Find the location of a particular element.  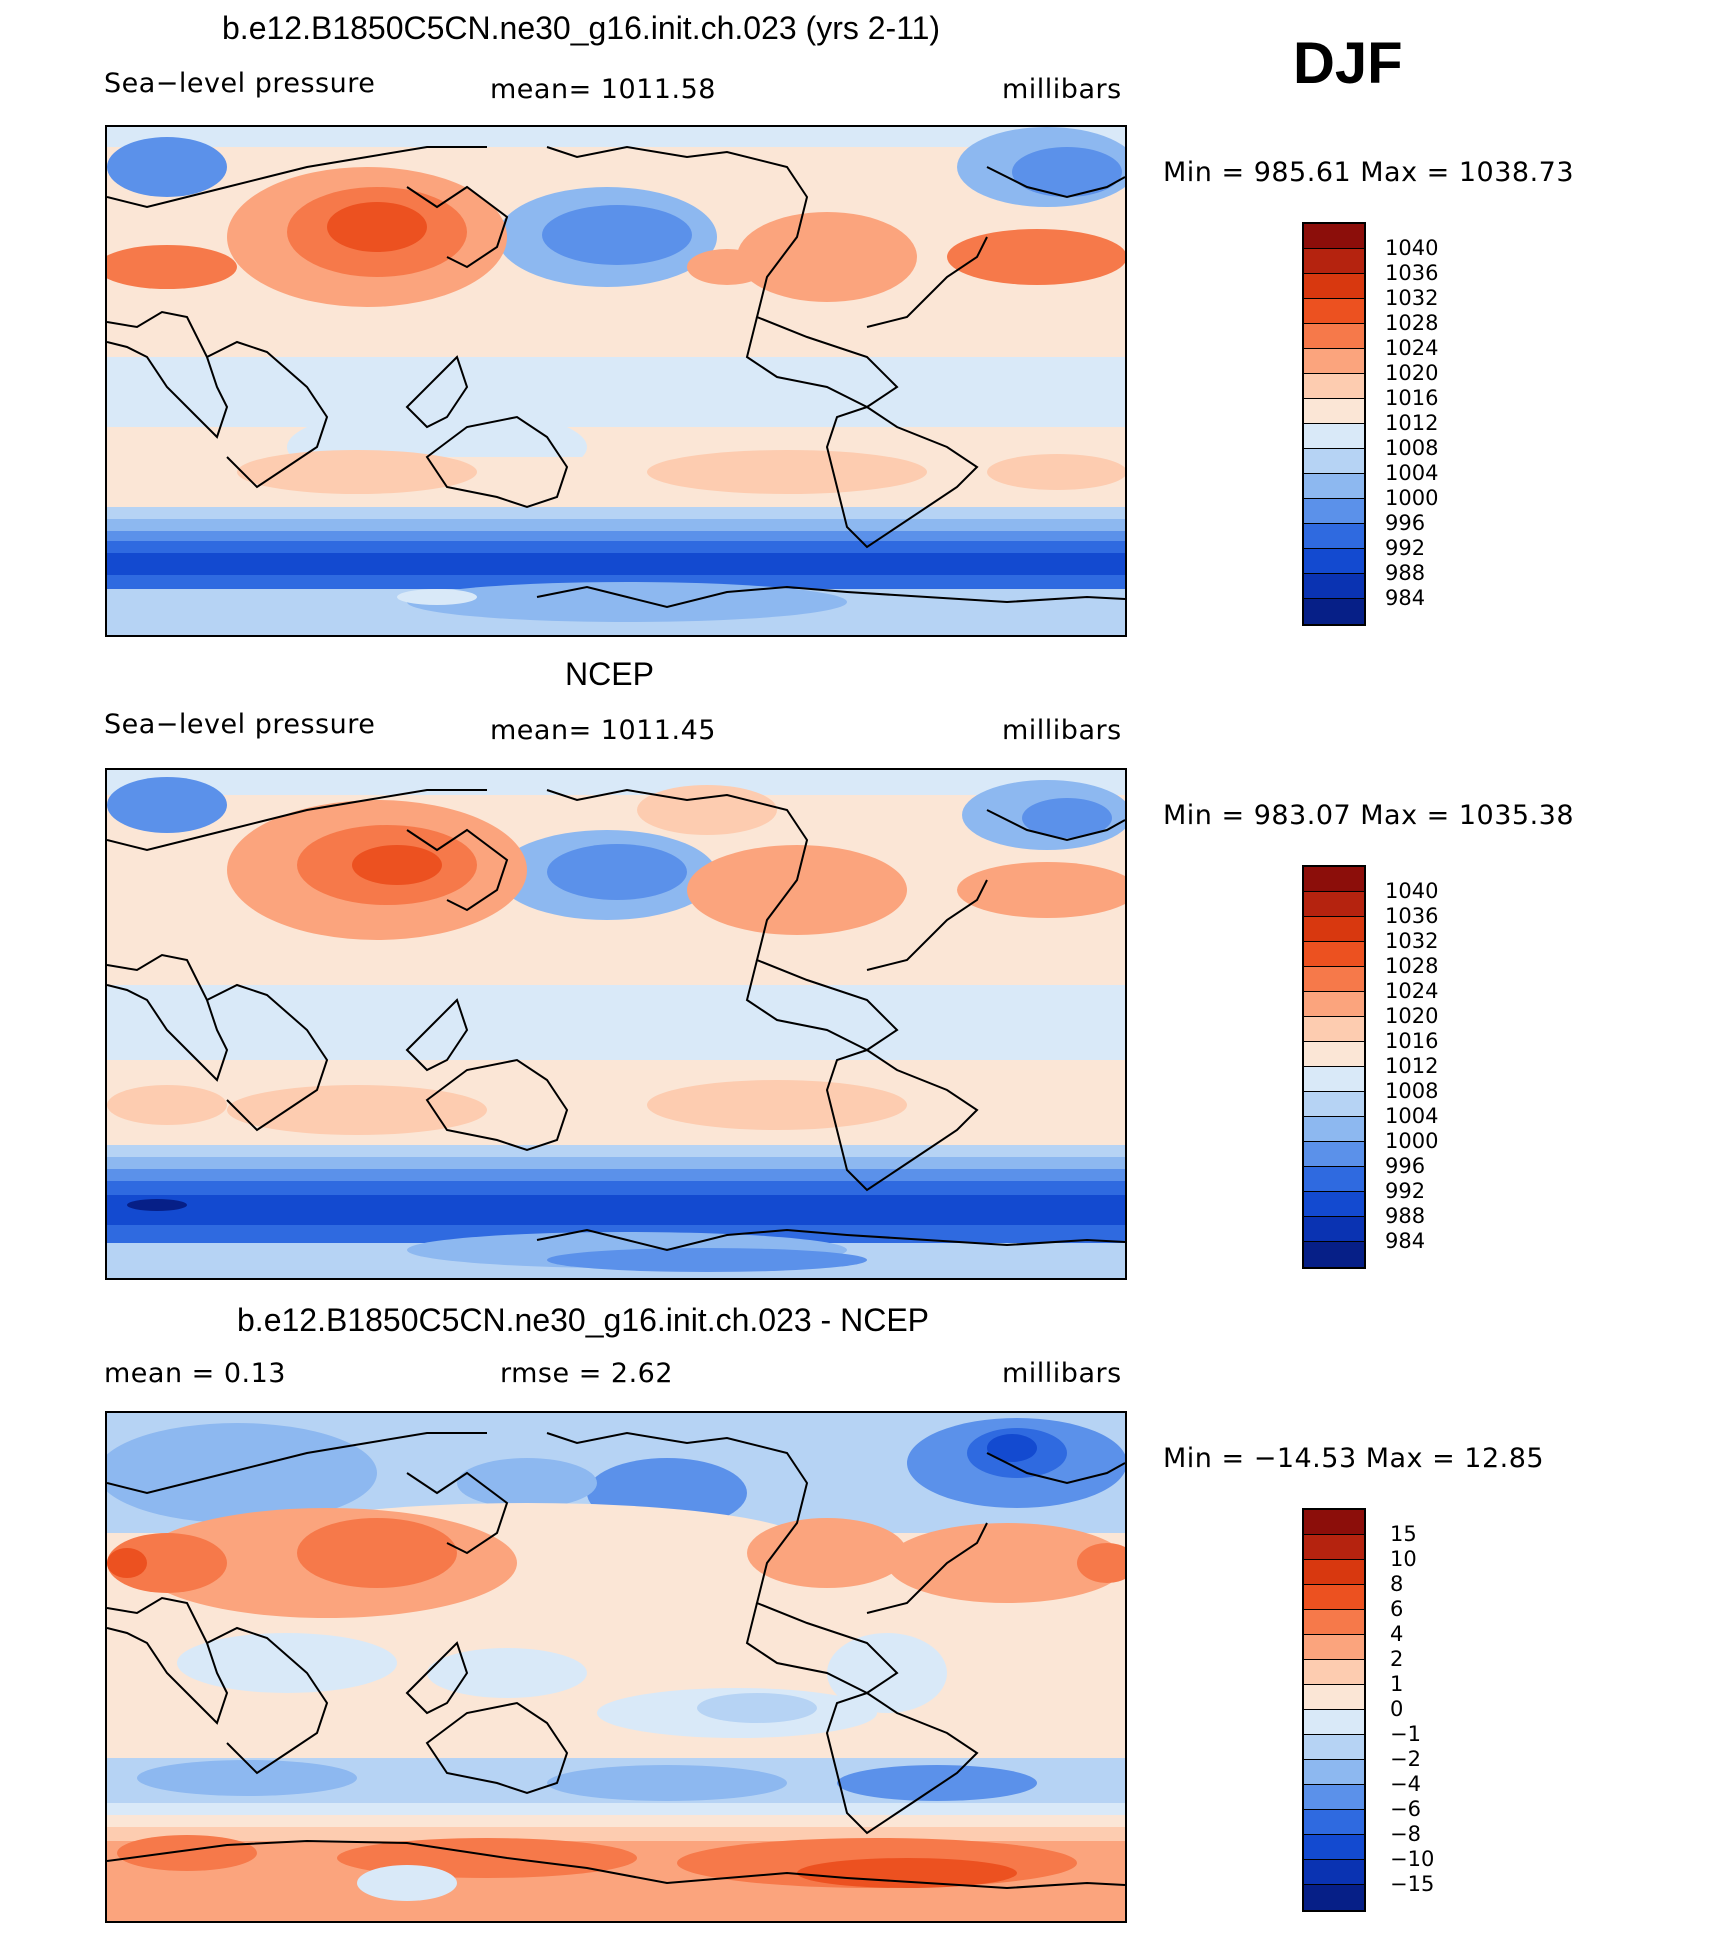

panel-title: NCEP is located at coordinates (609, 674).